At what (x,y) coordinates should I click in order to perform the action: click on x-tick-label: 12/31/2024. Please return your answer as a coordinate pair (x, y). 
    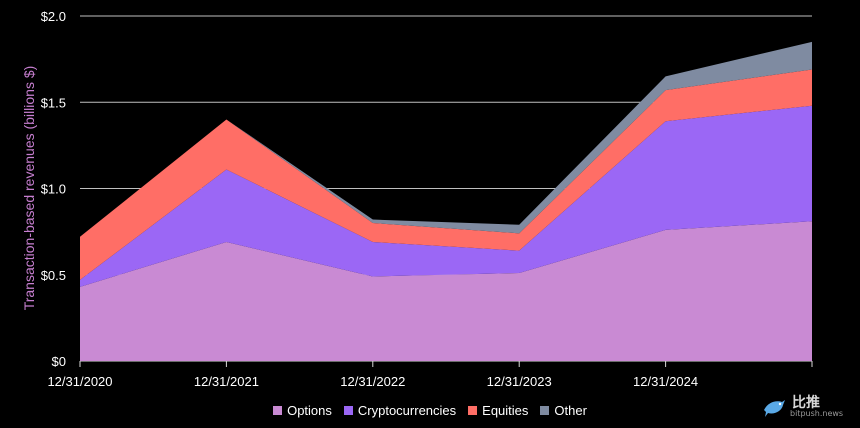
    Looking at the image, I should click on (665, 381).